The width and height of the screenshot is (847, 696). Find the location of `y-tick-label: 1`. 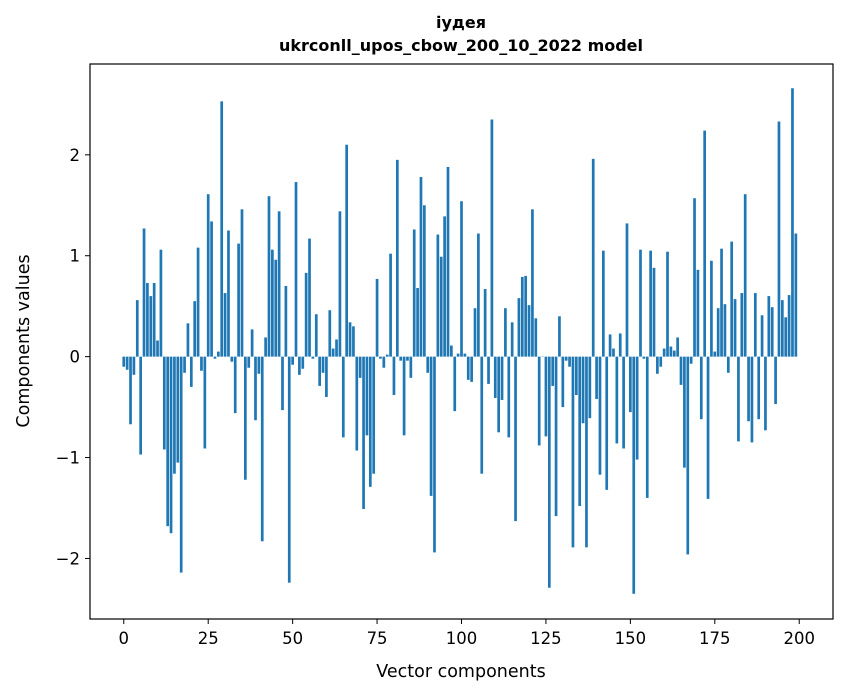

y-tick-label: 1 is located at coordinates (75, 256).